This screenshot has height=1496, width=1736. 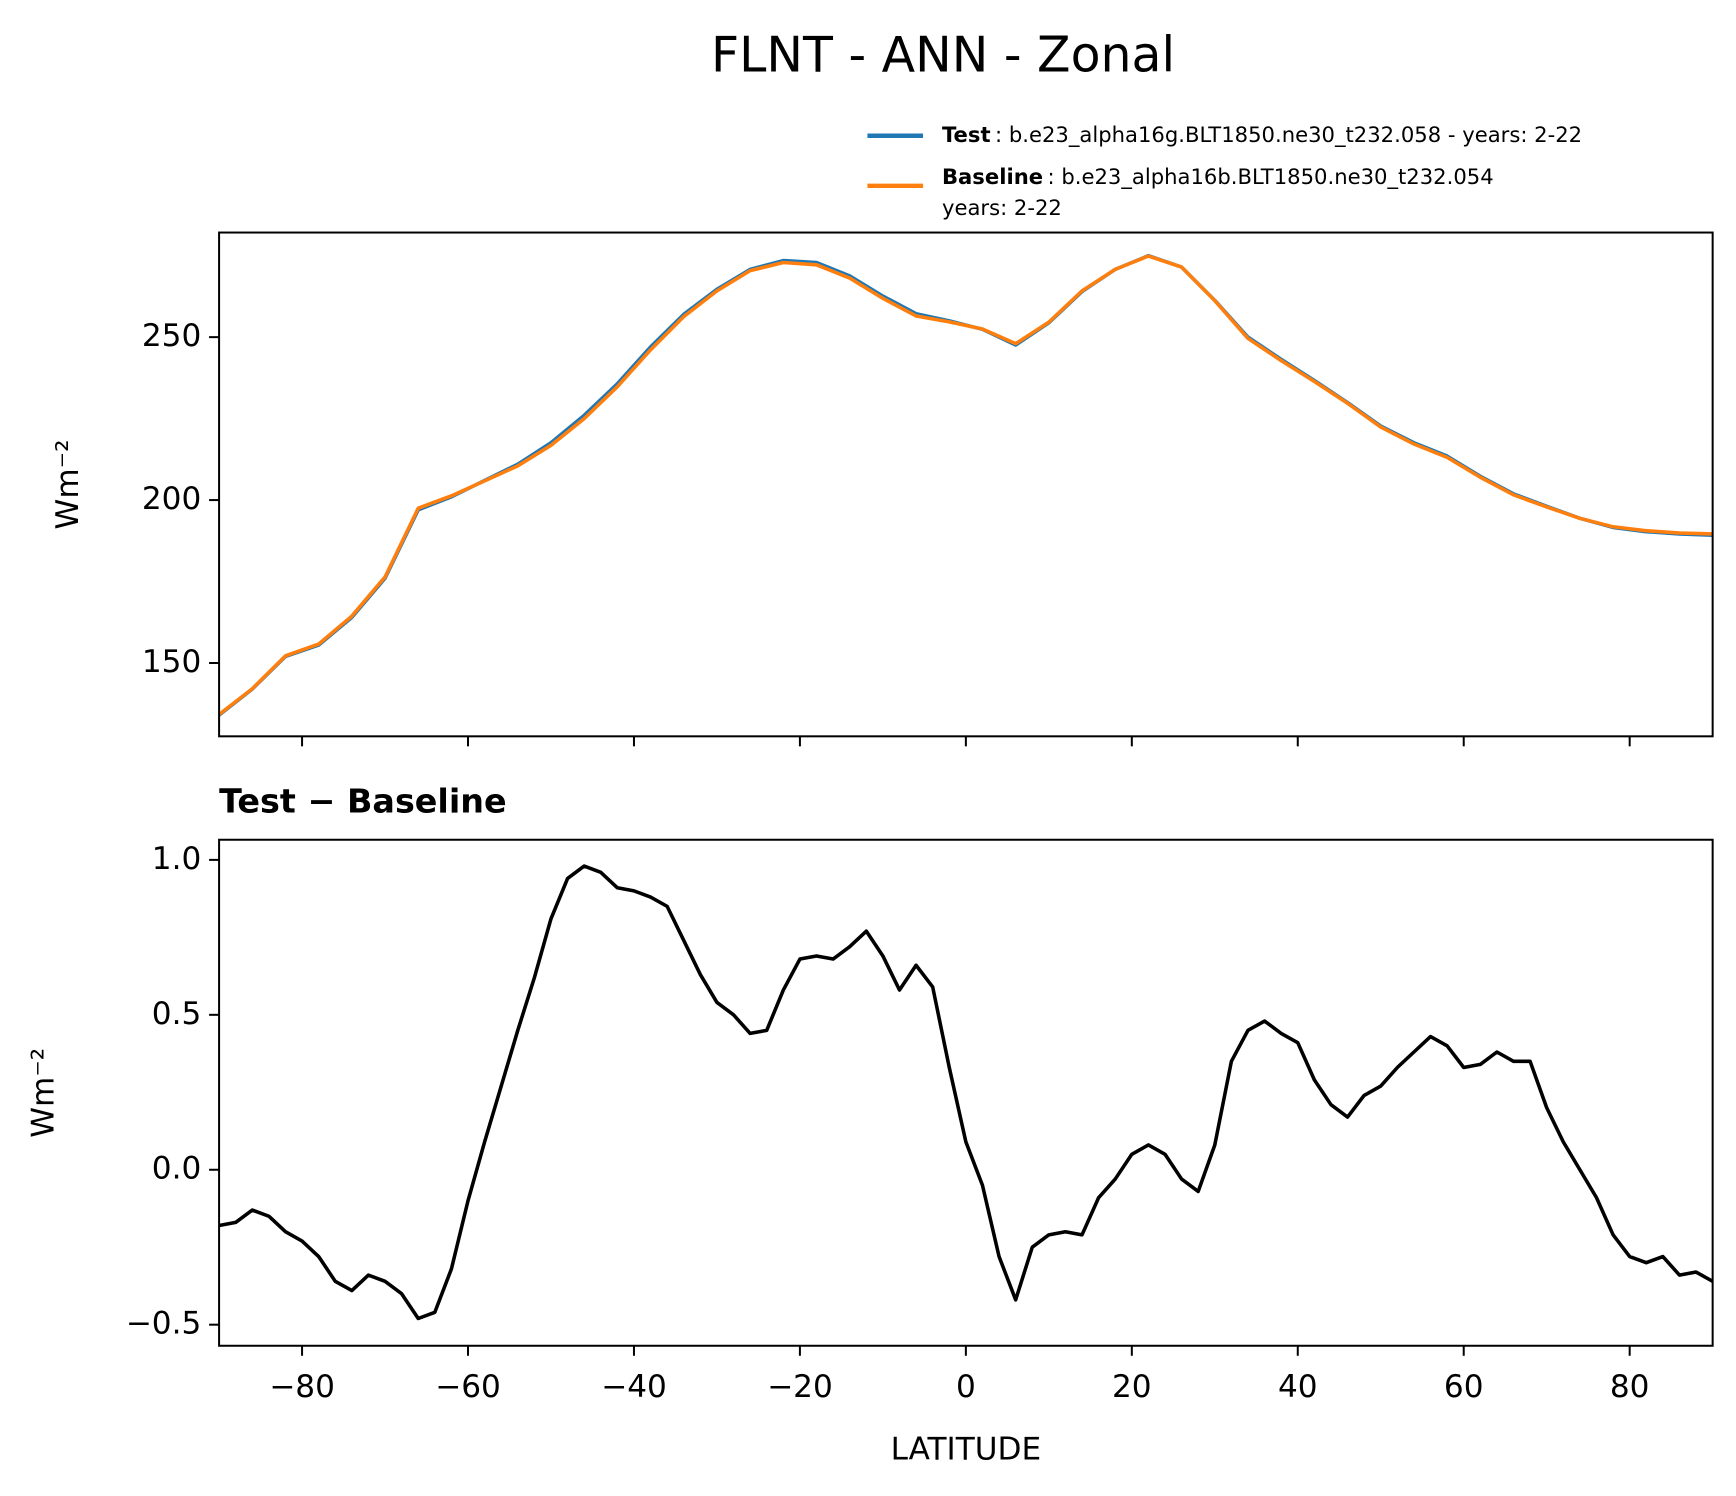 What do you see at coordinates (176, 1014) in the screenshot?
I see `y-tick-label: 0.5` at bounding box center [176, 1014].